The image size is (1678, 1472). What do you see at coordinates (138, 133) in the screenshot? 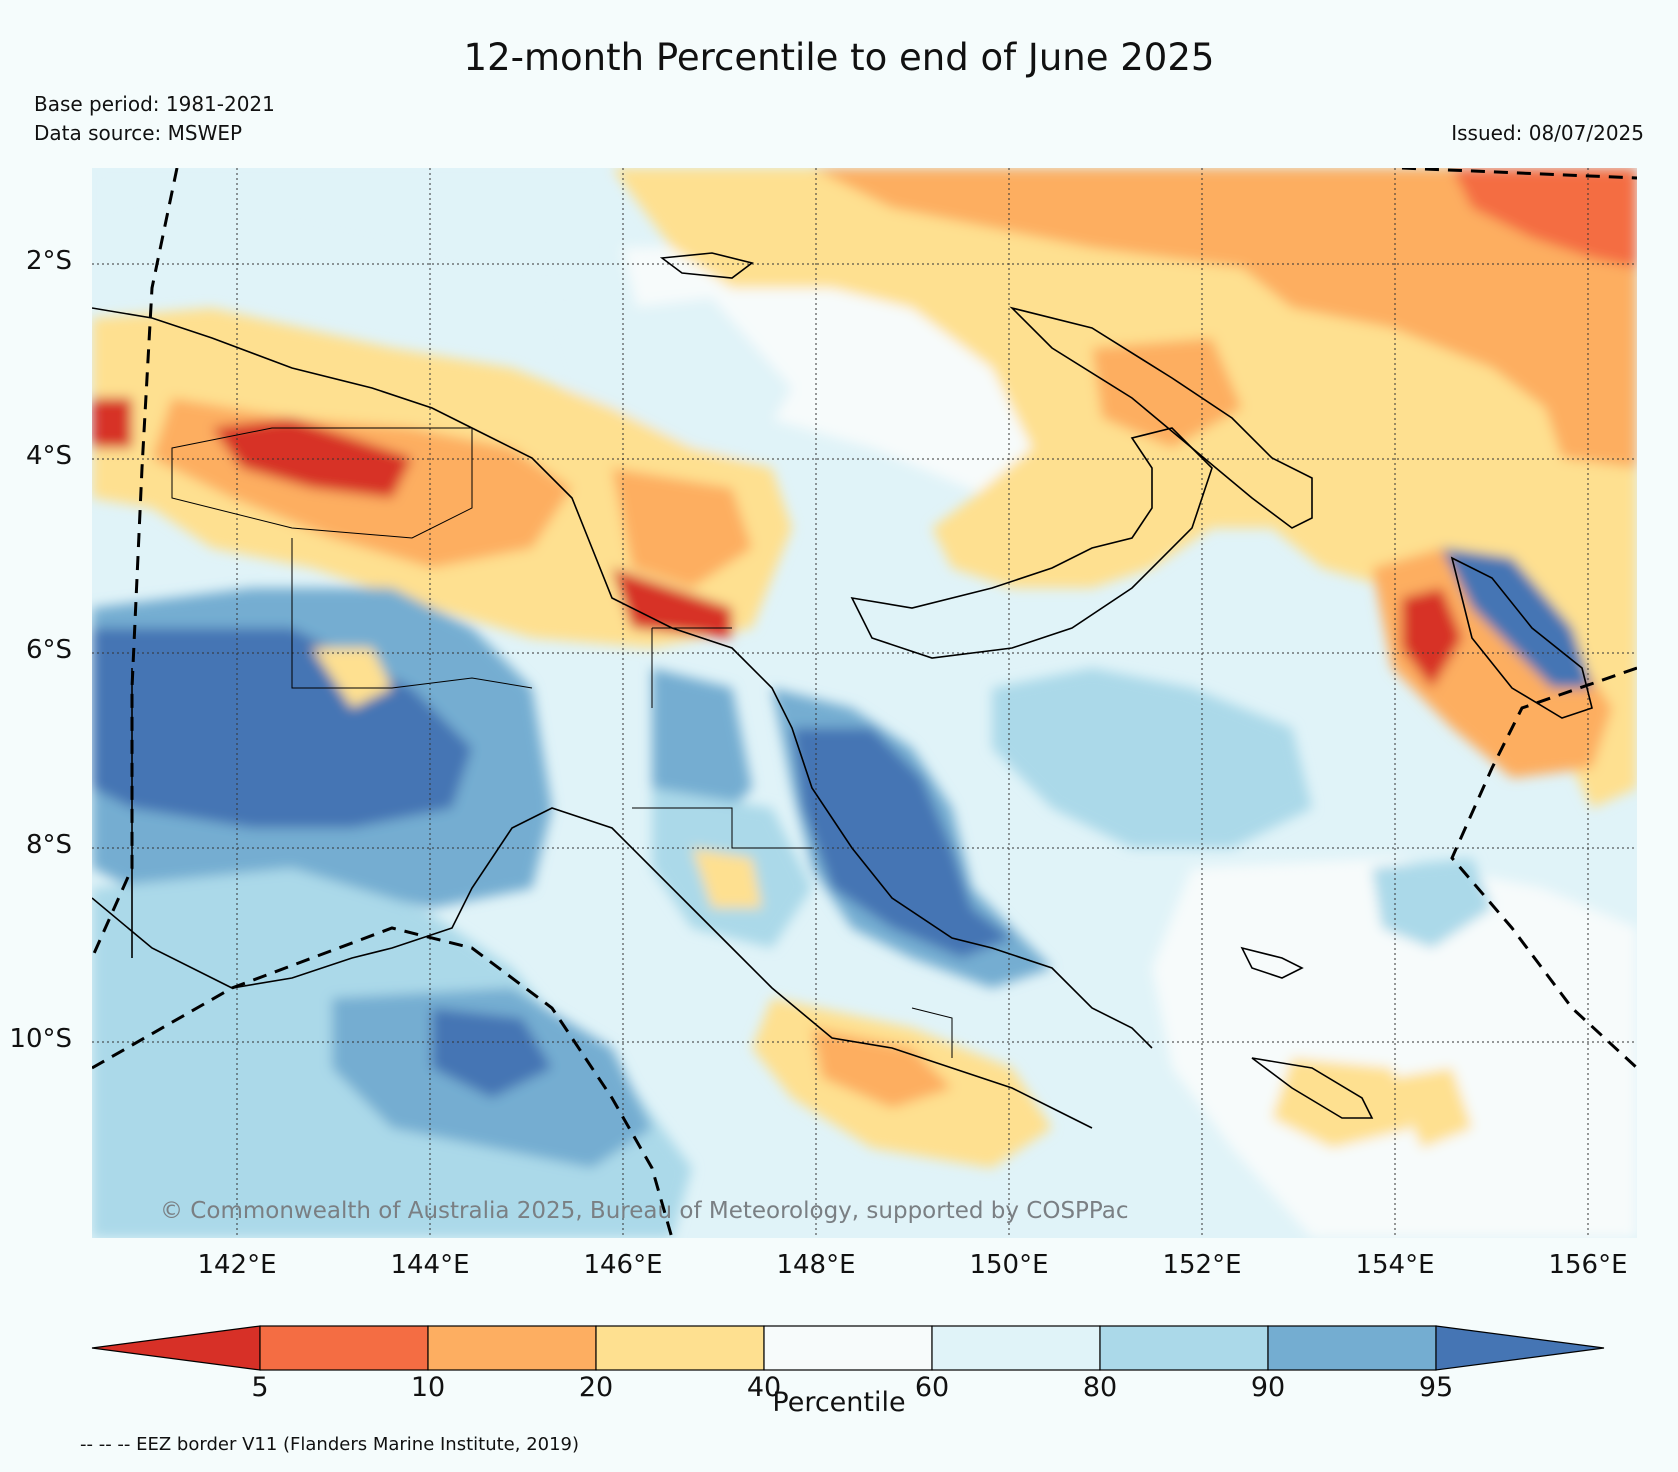
I see `data-source: Data source: MSWEP` at bounding box center [138, 133].